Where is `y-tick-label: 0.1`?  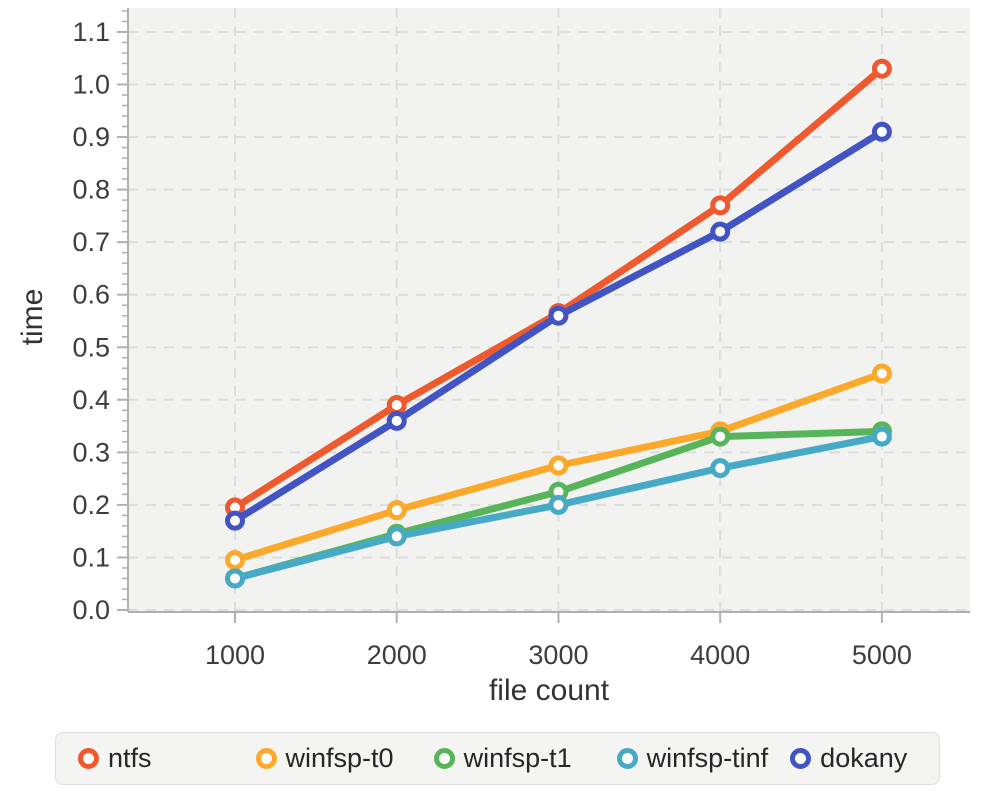 y-tick-label: 0.1 is located at coordinates (91, 557).